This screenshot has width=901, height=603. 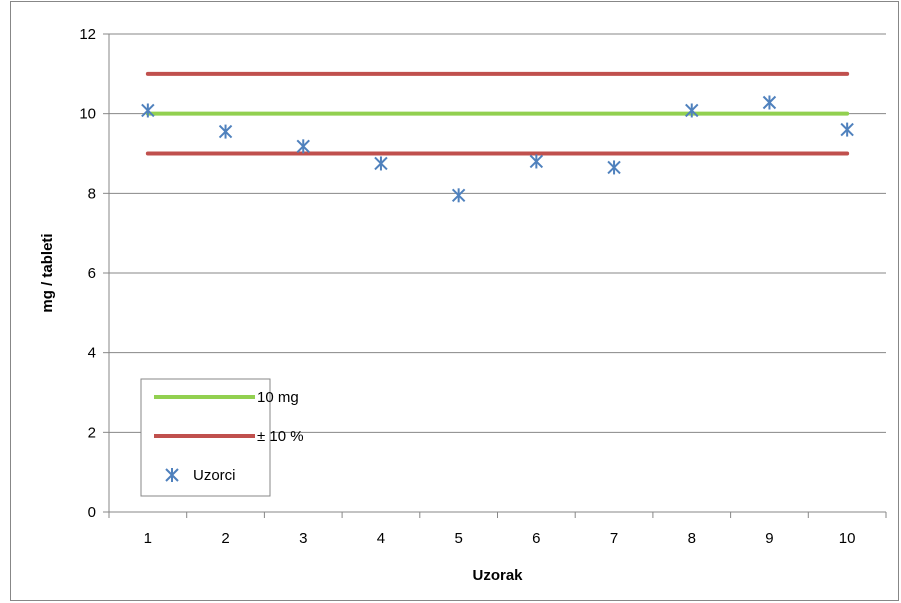 What do you see at coordinates (769, 538) in the screenshot?
I see `x-tick-label-9: 9` at bounding box center [769, 538].